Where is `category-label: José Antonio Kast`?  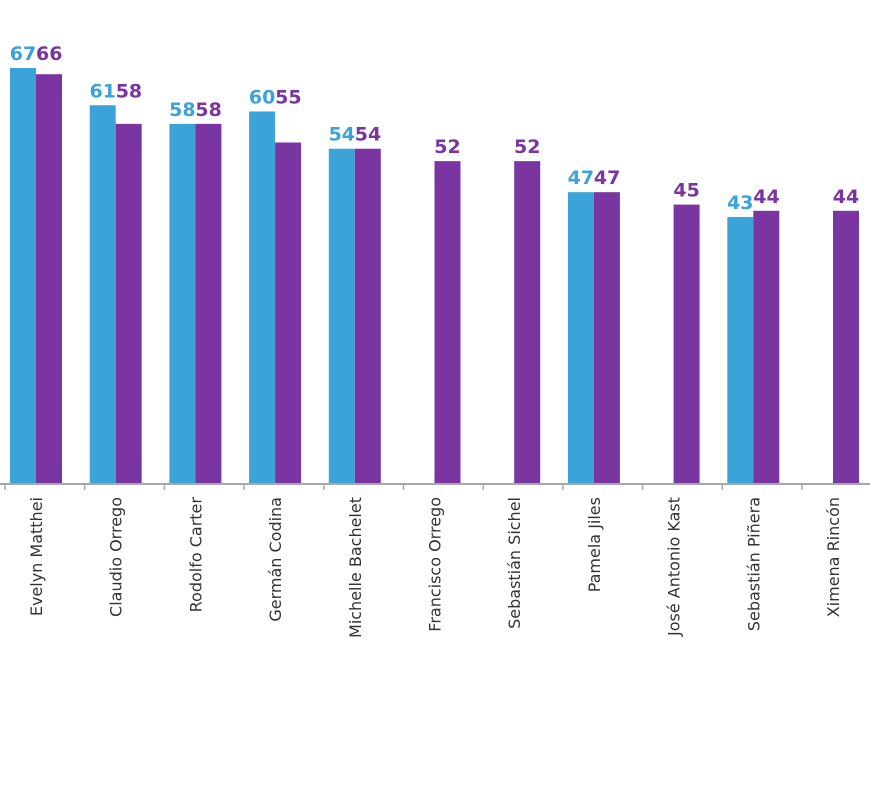 category-label: José Antonio Kast is located at coordinates (674, 567).